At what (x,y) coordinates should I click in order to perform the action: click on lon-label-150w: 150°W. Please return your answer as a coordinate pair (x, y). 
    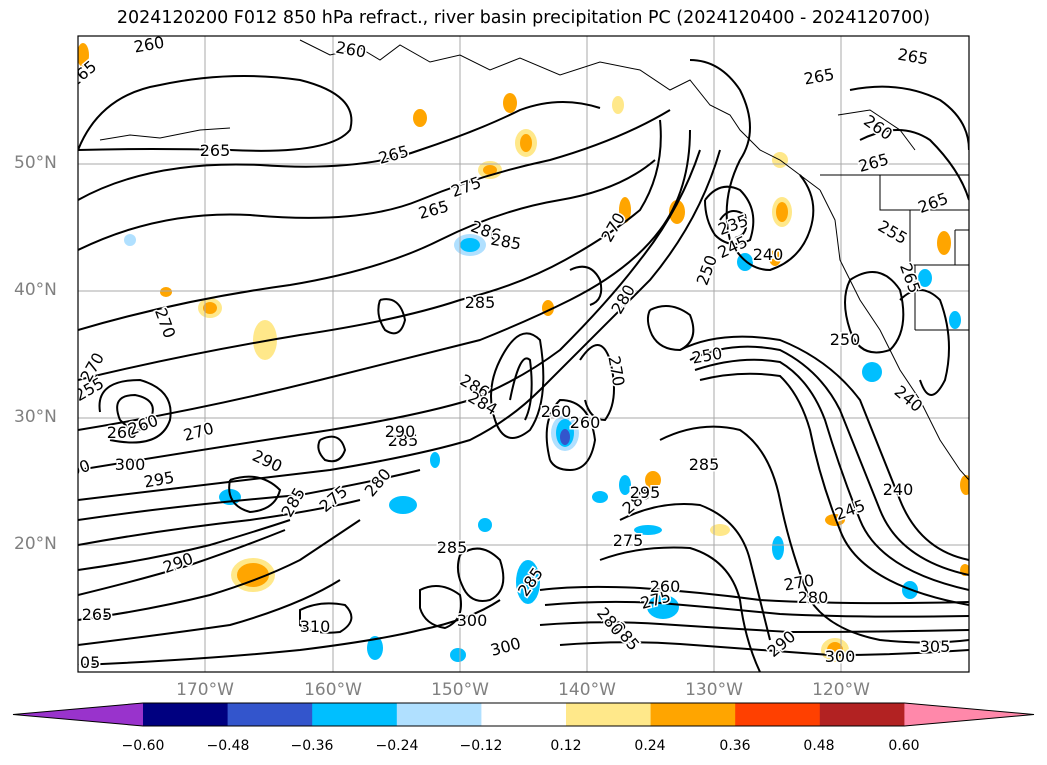
    Looking at the image, I should click on (460, 690).